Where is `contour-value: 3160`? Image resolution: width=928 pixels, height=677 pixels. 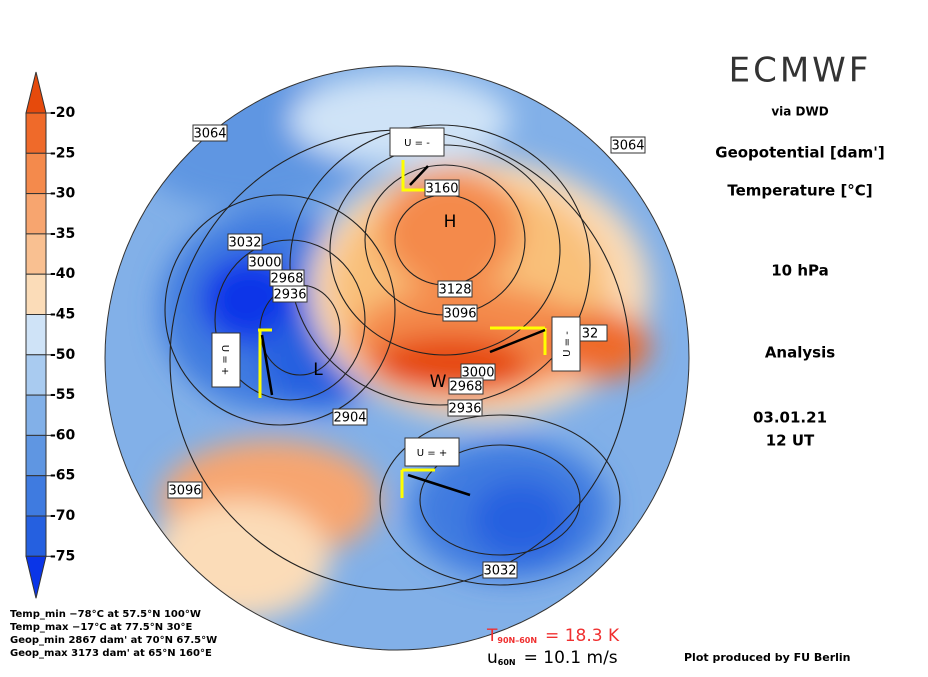
contour-value: 3160 is located at coordinates (441, 189).